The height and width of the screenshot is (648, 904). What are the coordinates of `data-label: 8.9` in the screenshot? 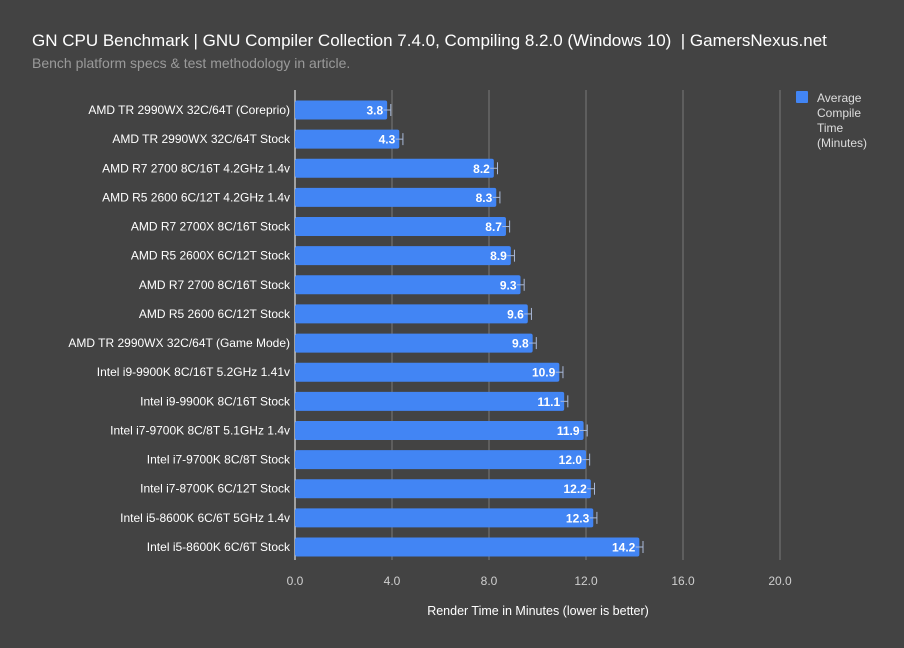 It's located at (498, 256).